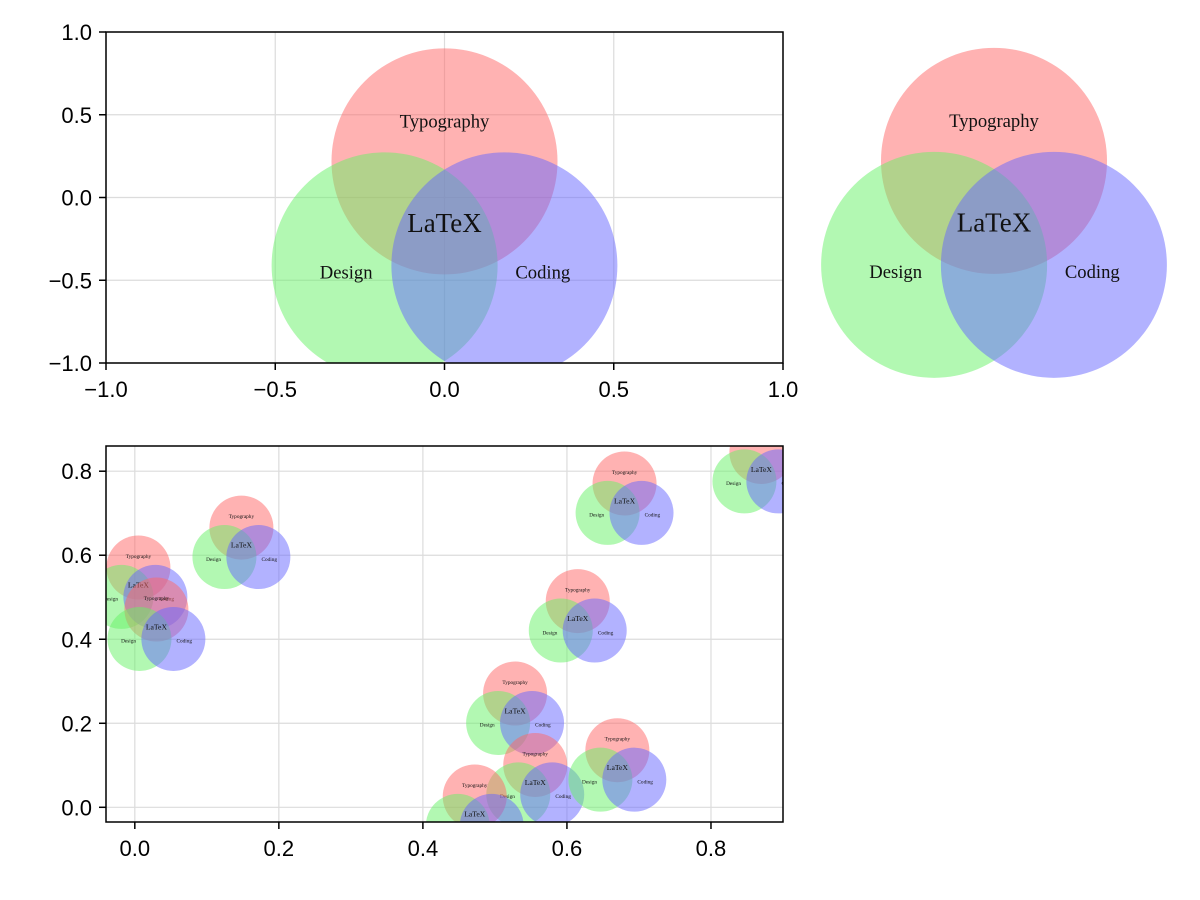 The image size is (1200, 900). Describe the element at coordinates (76, 639) in the screenshot. I see `y-tick-label: 0.4` at that location.